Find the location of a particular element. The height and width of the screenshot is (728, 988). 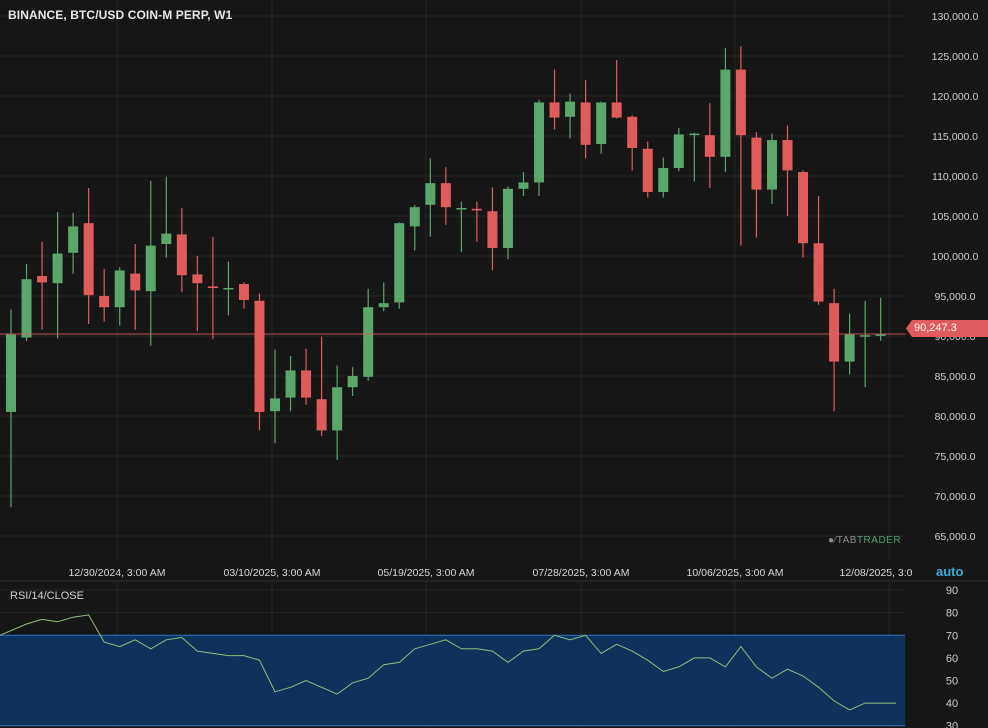

x-tick-label: 05/19/2025, 3:00 AM is located at coordinates (426, 573).